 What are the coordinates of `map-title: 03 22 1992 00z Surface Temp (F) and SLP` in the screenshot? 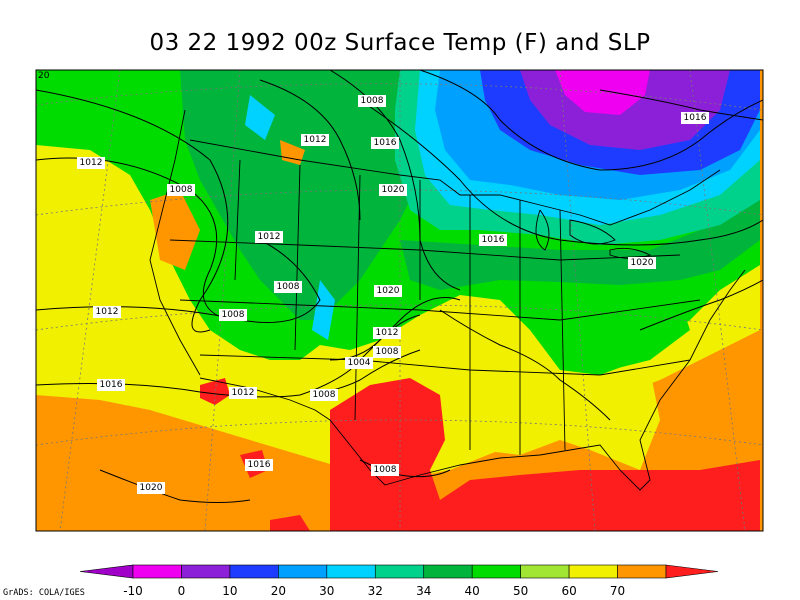 It's located at (400, 43).